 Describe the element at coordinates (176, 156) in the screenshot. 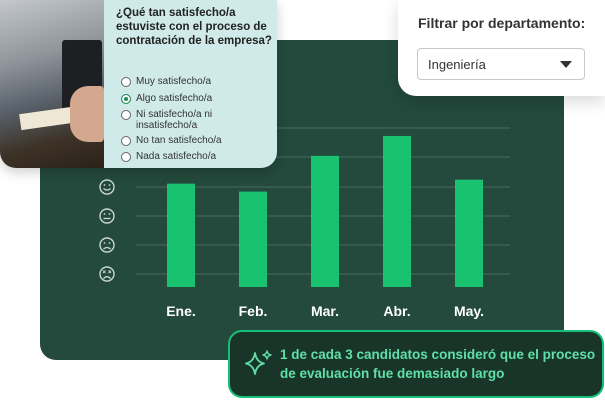

I see `survey-option-label: Nada satisfecho/a` at that location.